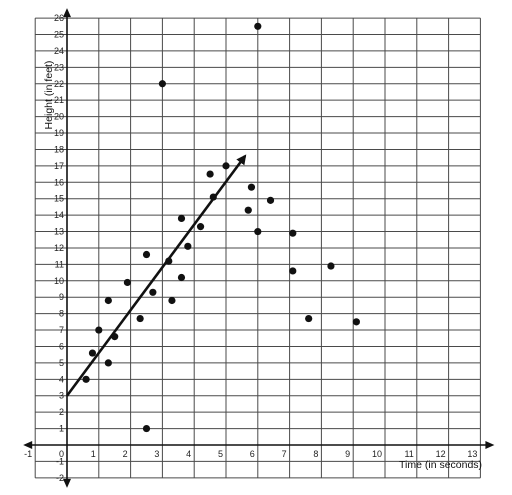 This screenshot has width=512, height=495. Describe the element at coordinates (61, 297) in the screenshot. I see `y-tick-label: 9` at that location.